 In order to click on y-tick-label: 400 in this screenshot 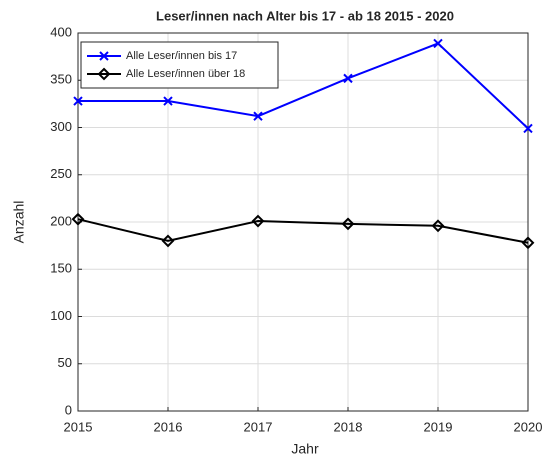, I will do `click(61, 31)`.